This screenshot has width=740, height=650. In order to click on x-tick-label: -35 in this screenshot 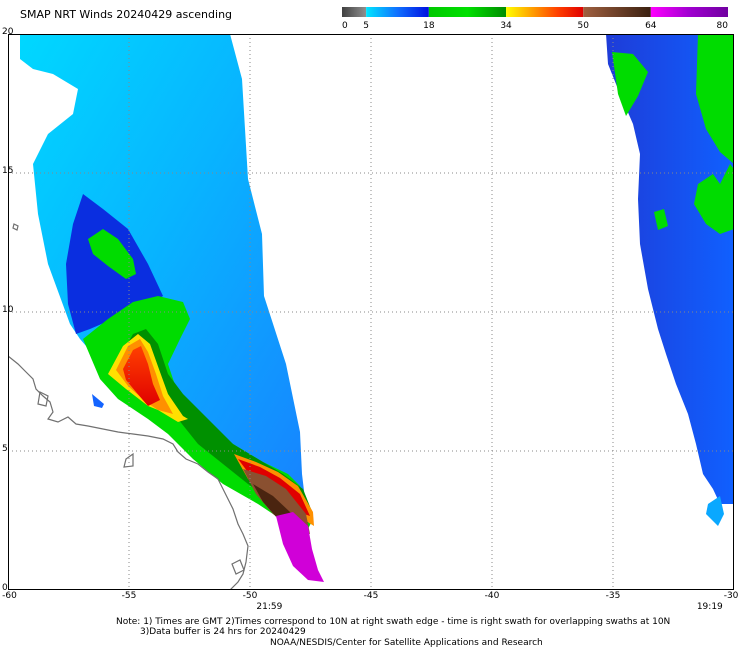, I will do `click(613, 596)`.